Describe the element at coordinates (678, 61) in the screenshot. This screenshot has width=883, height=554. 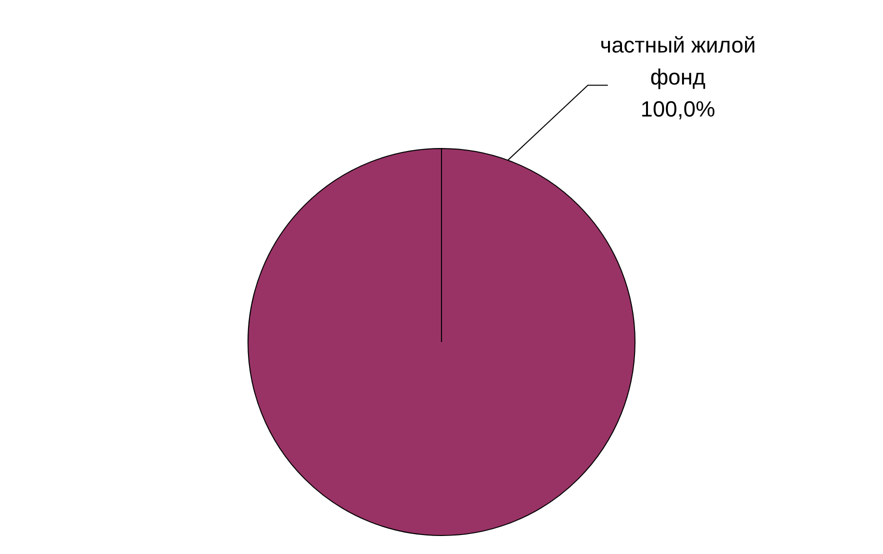
I see `slice-label: частный жилой фонд` at that location.